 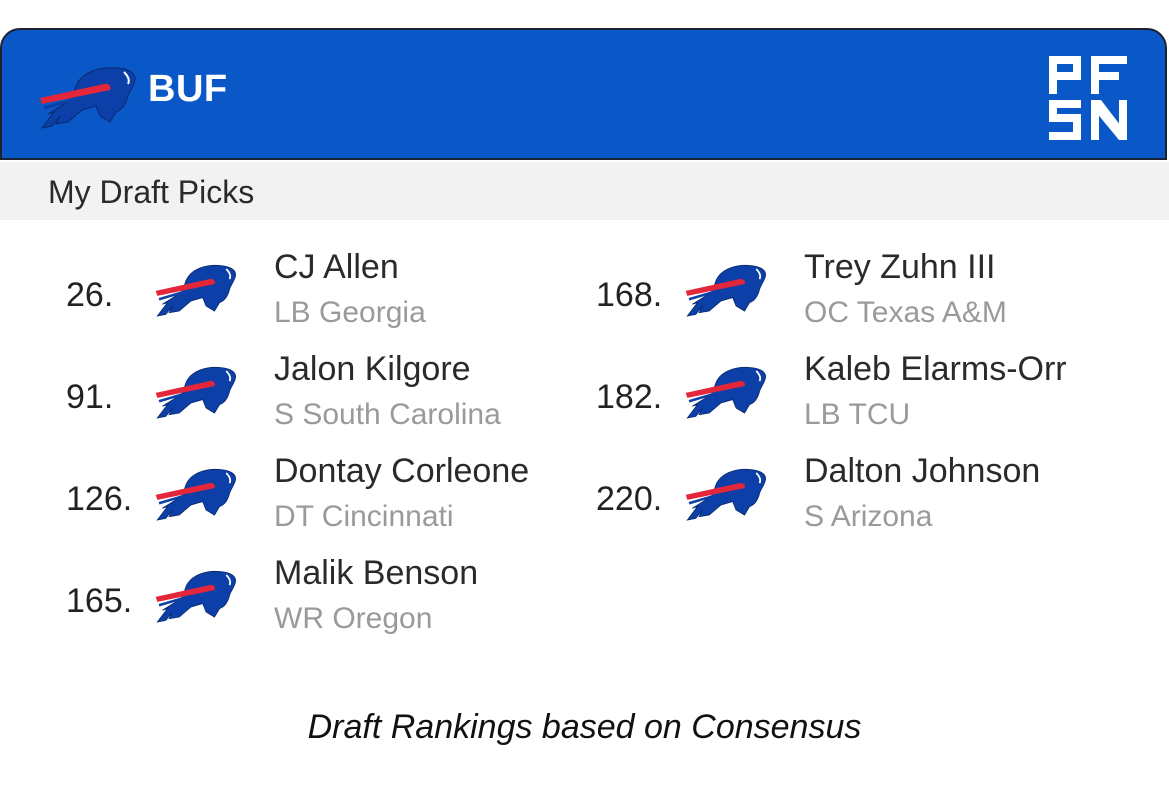 I want to click on draft-pick-row: 126. Dontay Corleone DT Cincinnati, so click(x=324, y=499).